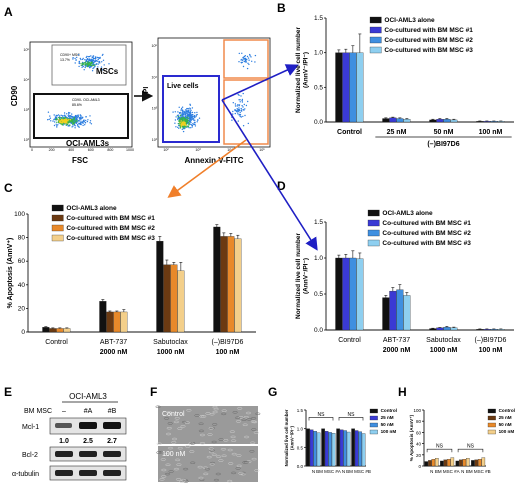  Describe the element at coordinates (507, 431) in the screenshot. I see `legend-label: 100 nM` at that location.